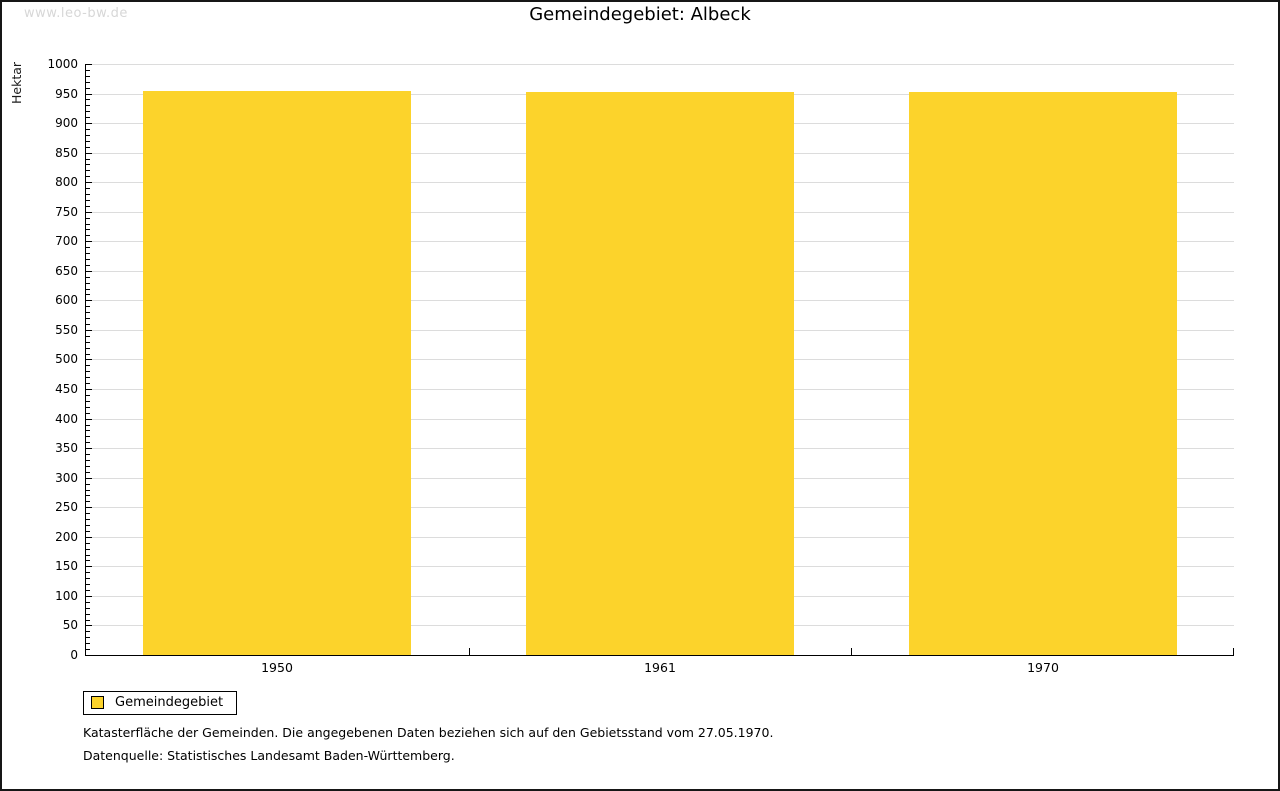  Describe the element at coordinates (277, 373) in the screenshot. I see `bar-1950` at that location.